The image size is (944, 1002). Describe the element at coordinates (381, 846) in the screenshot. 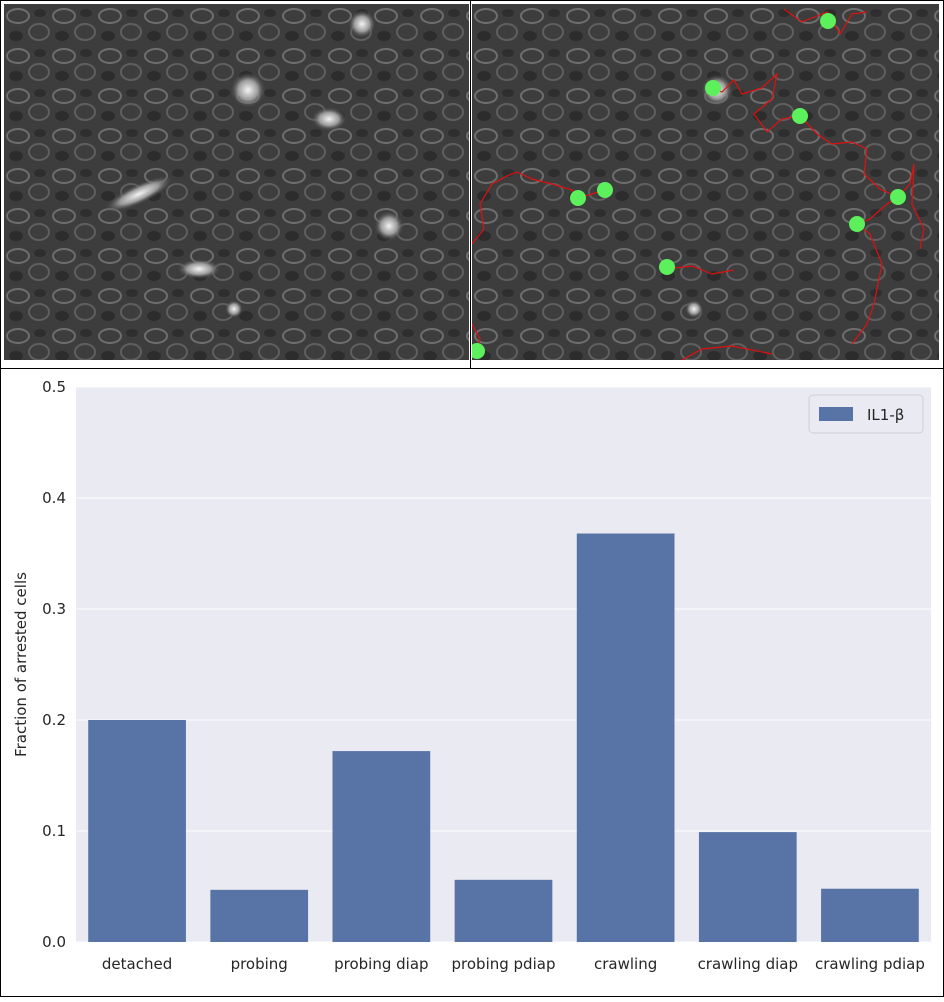

I see `bar-probing-diap` at that location.